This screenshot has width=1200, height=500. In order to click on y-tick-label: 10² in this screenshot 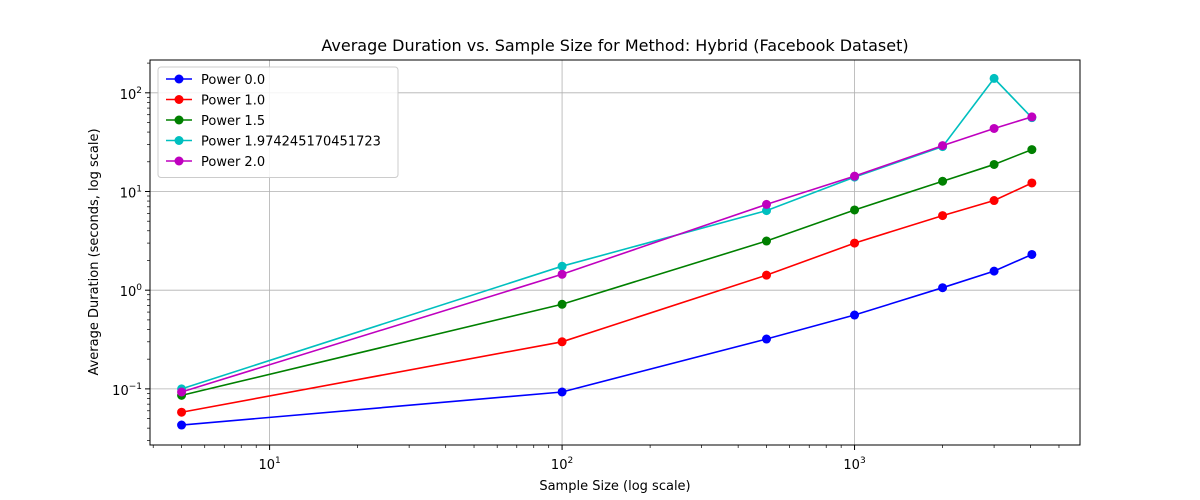, I will do `click(131, 94)`.